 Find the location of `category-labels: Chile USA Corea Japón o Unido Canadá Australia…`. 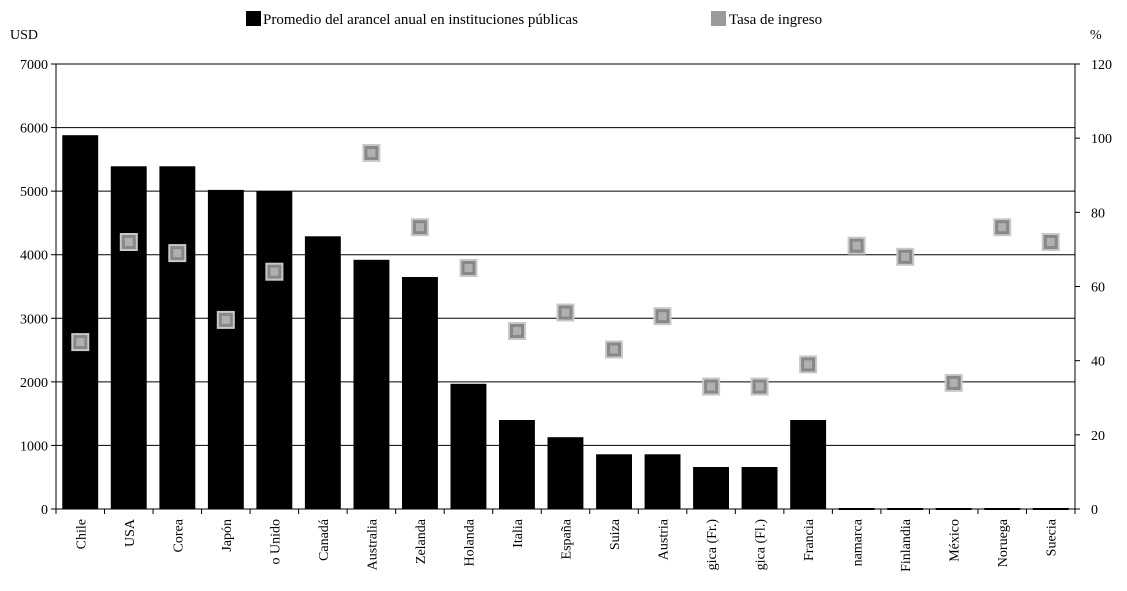

category-labels: Chile USA Corea Japón o Unido Canadá Australia… is located at coordinates (566, 545).